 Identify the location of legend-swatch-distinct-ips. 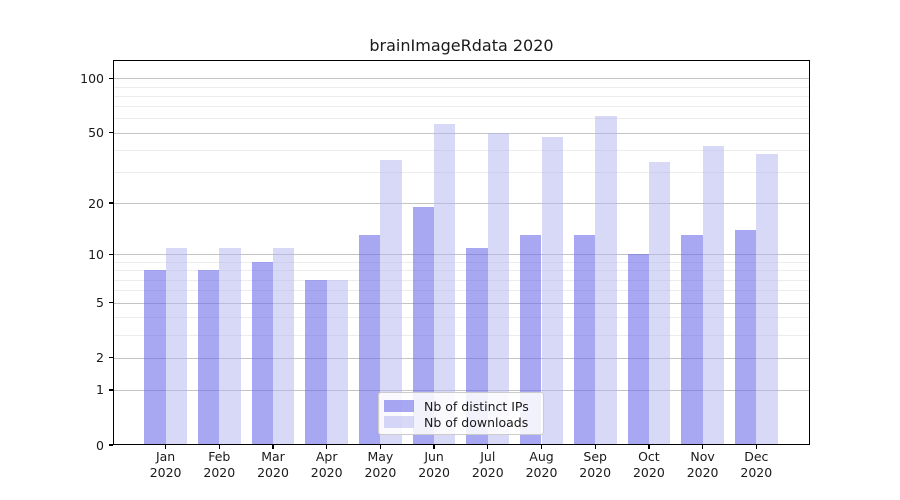
(399, 406).